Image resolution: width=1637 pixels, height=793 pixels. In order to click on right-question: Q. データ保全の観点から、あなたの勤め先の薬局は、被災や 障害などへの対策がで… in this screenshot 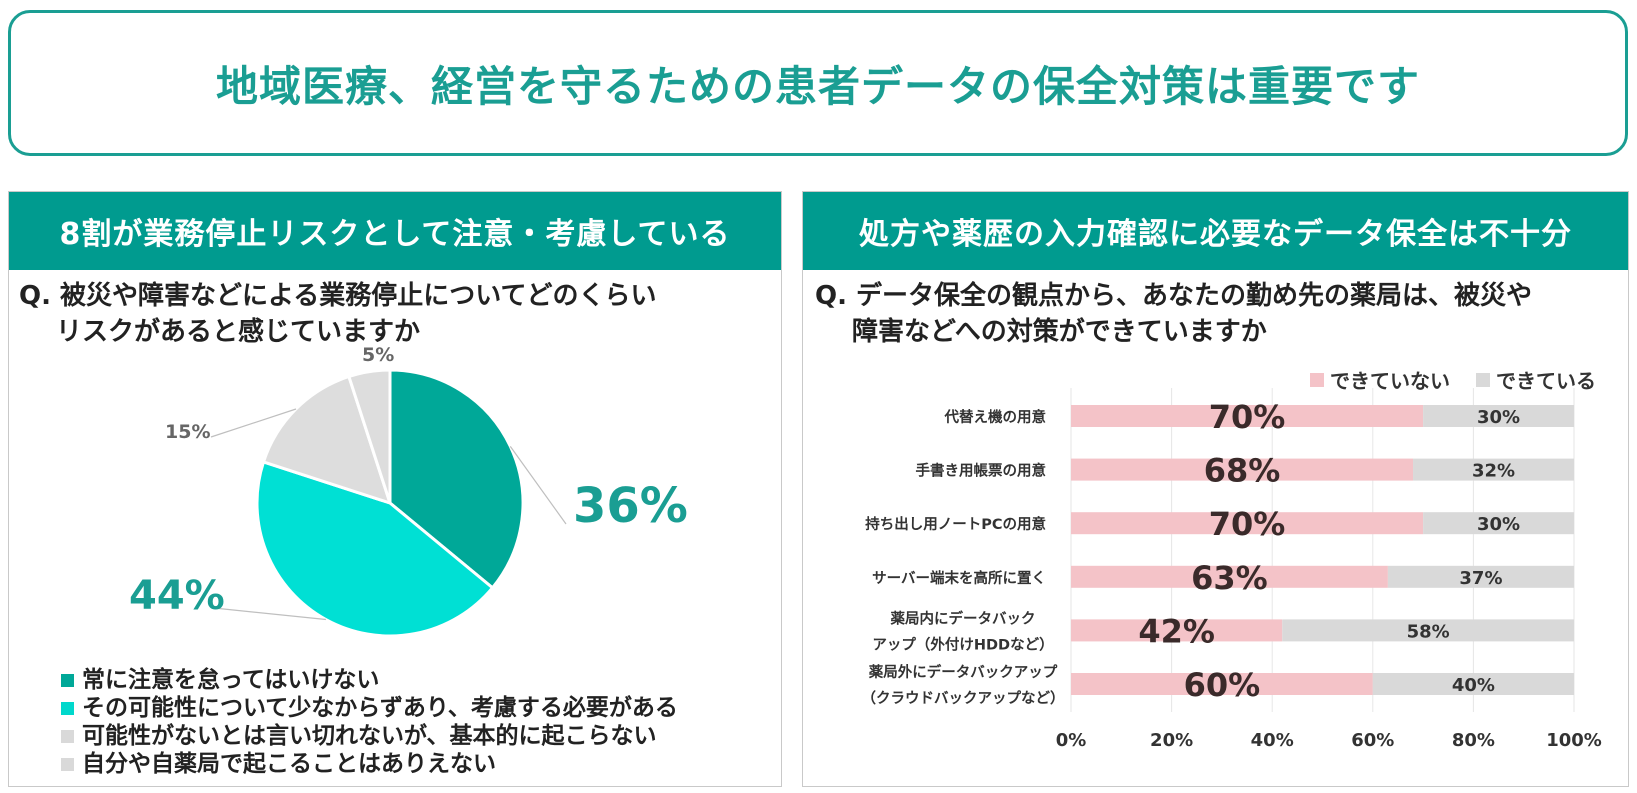, I will do `click(1215, 314)`.